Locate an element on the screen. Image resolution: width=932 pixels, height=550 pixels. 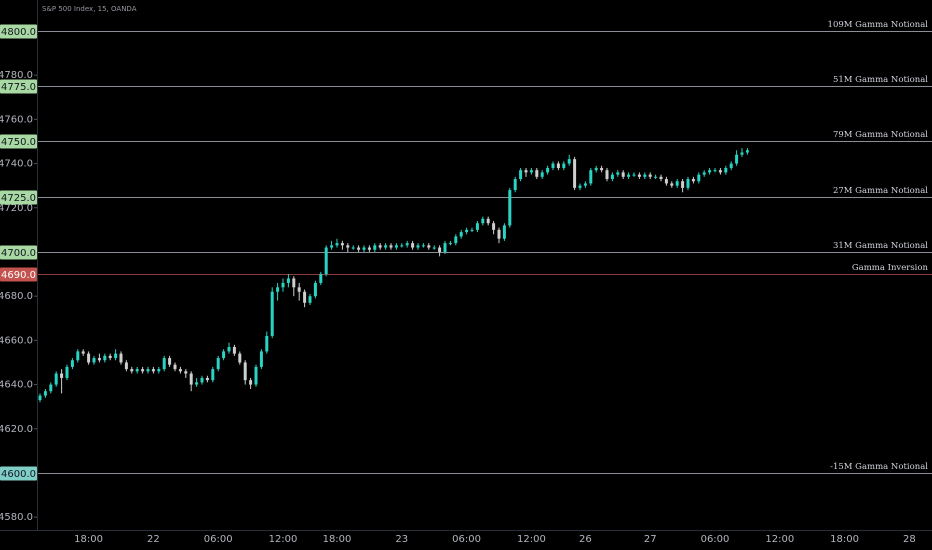
y-tick-label: 4780.0 is located at coordinates (16, 75).